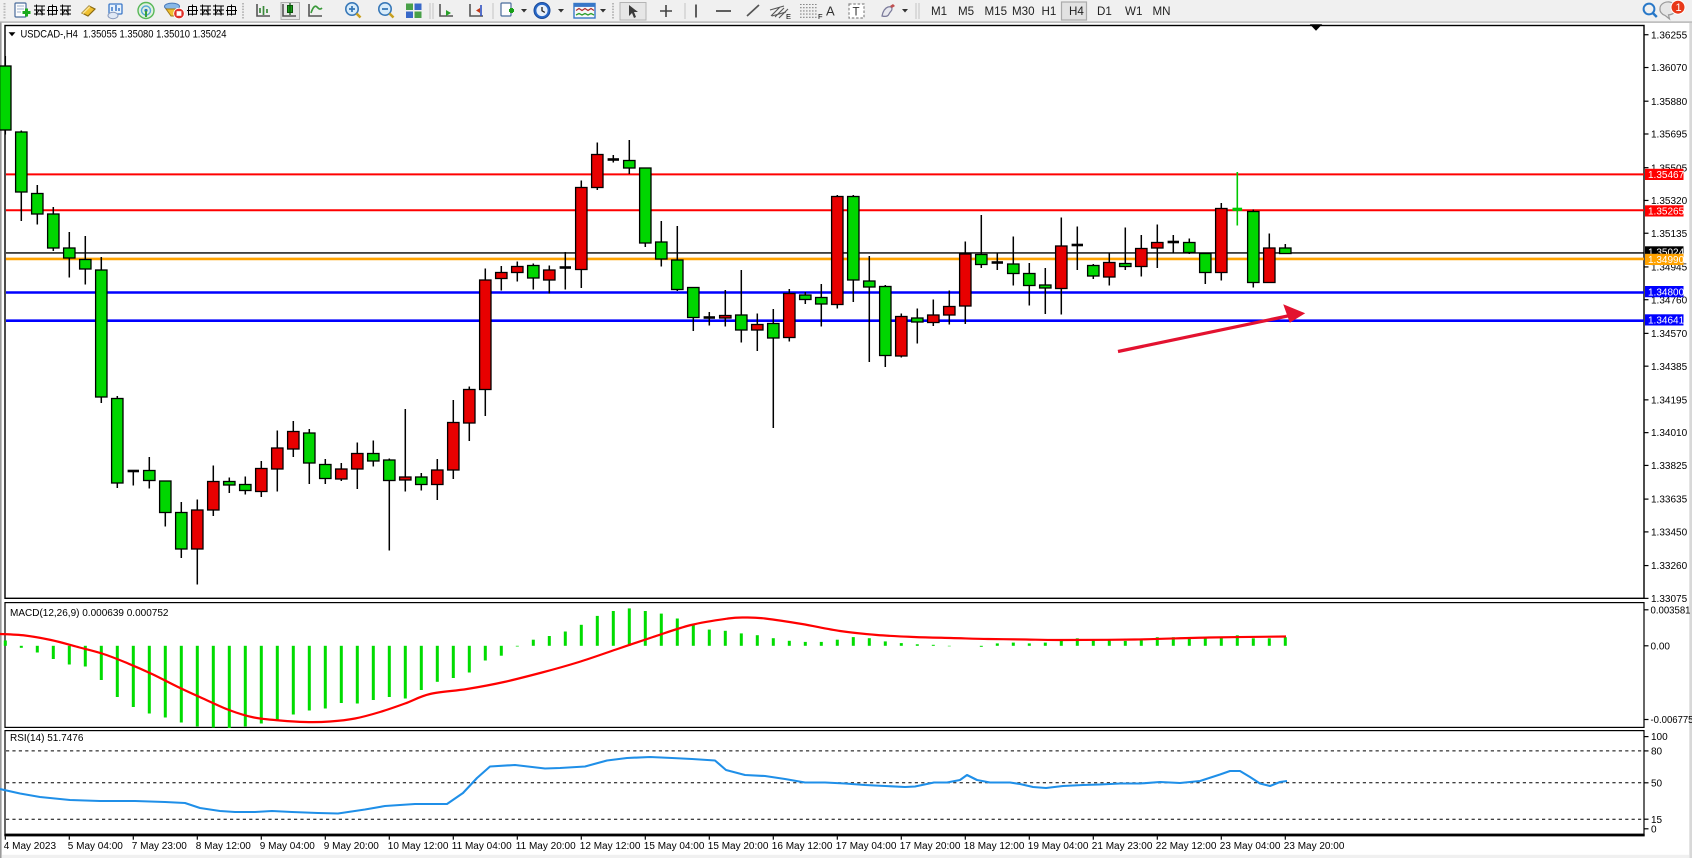 The width and height of the screenshot is (1692, 858). I want to click on svg-text: 1.35880, so click(1669, 102).